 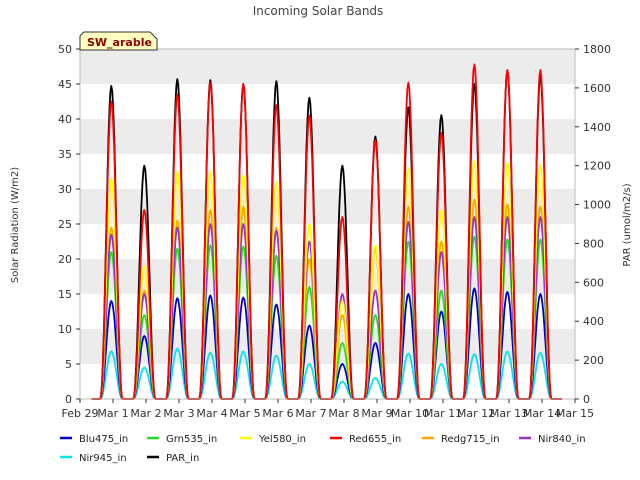 I want to click on left-tick-label: 45, so click(x=65, y=84).